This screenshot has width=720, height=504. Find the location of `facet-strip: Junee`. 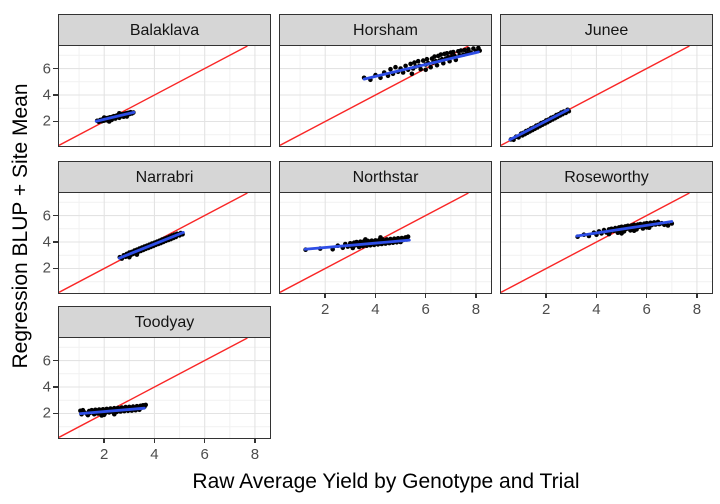

facet-strip: Junee is located at coordinates (606, 30).